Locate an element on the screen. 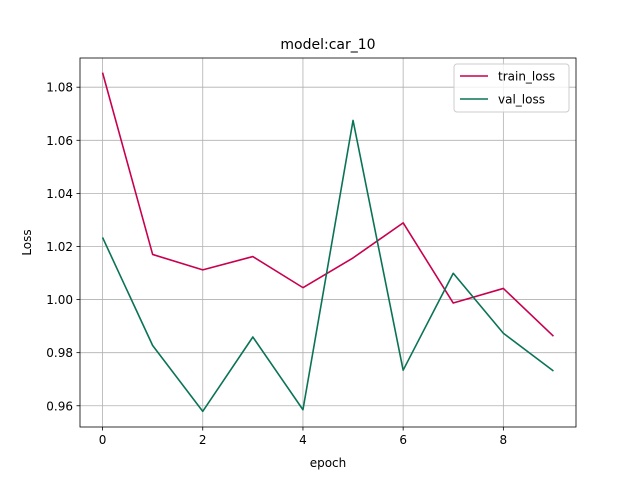 The image size is (640, 480). y-axis-ticks: 0.96 0.98 1.00 1.02 1.04 1.06 1.08 is located at coordinates (63, 247).